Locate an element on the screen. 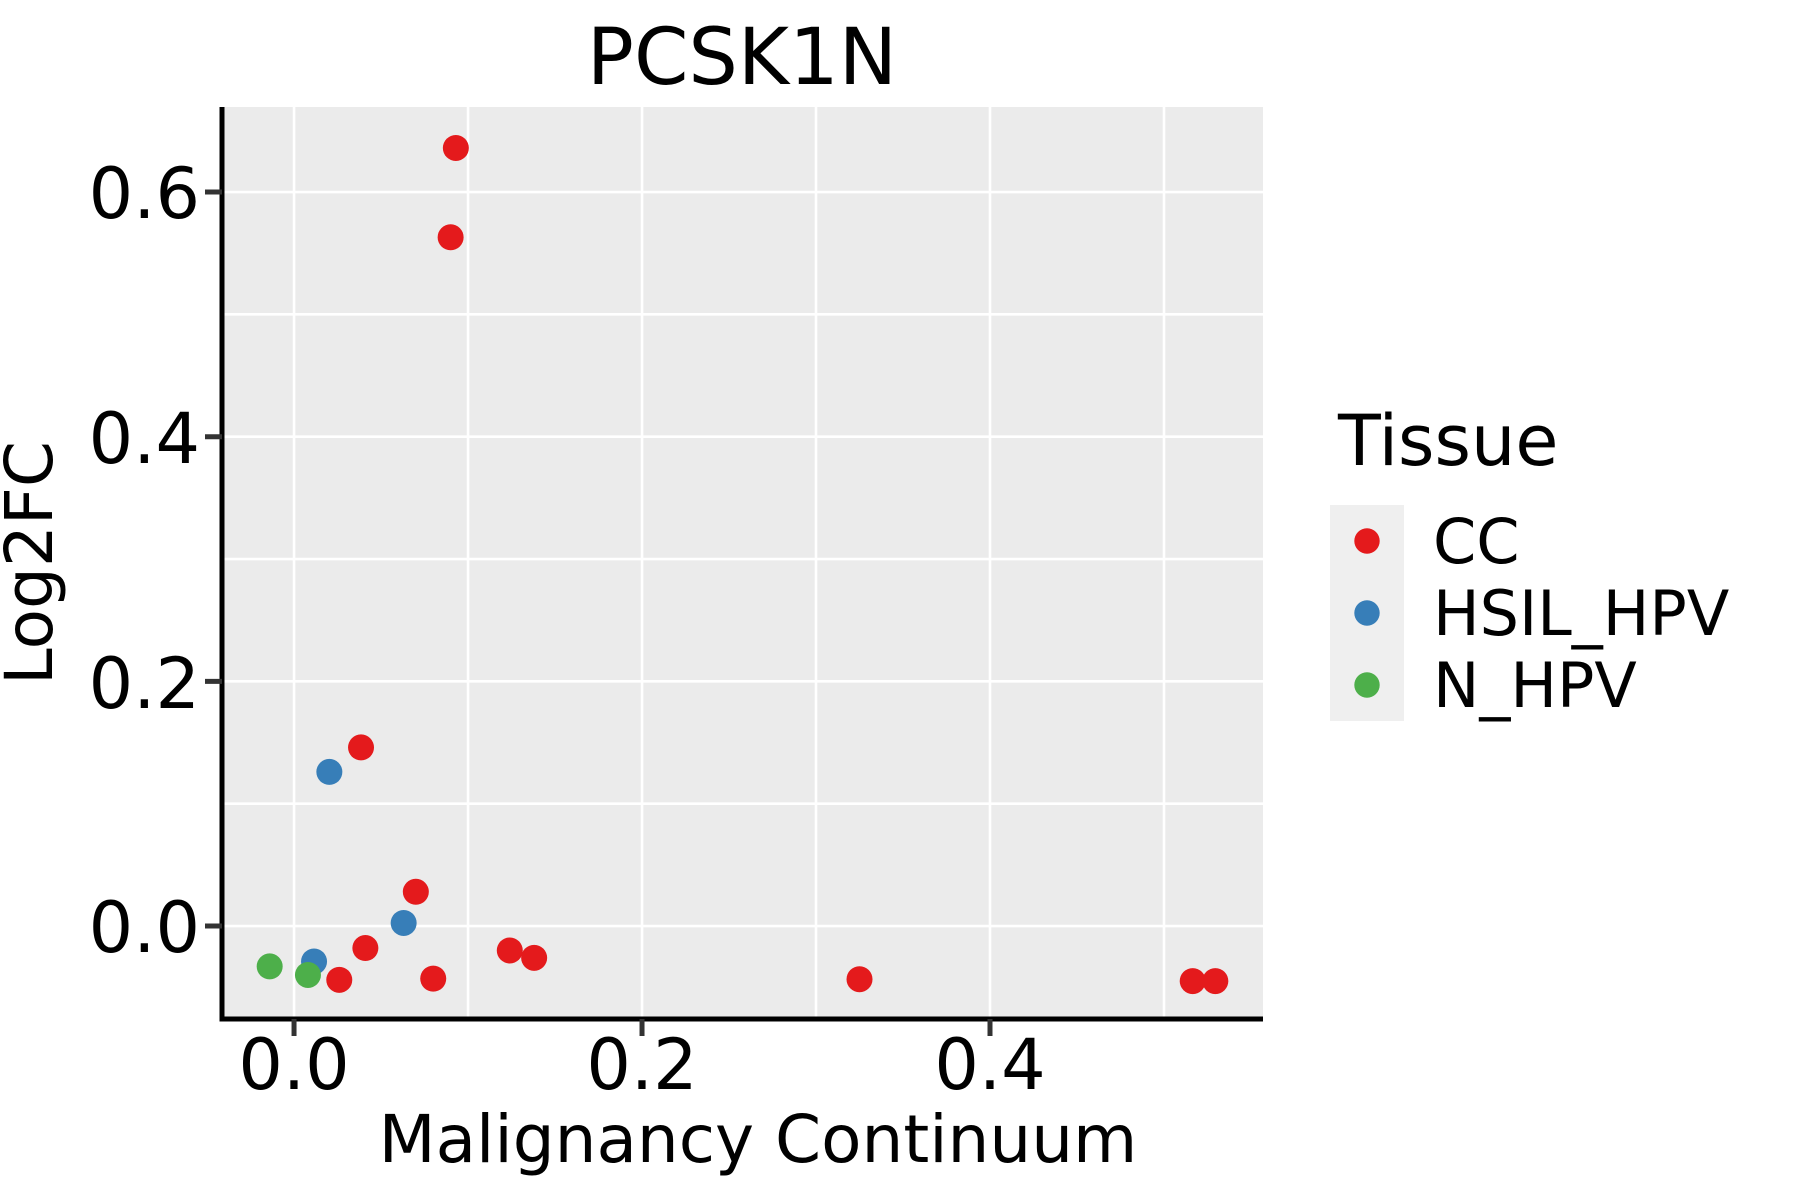 The width and height of the screenshot is (1800, 1200). y-tick-label-1: 0.2 is located at coordinates (144, 684).